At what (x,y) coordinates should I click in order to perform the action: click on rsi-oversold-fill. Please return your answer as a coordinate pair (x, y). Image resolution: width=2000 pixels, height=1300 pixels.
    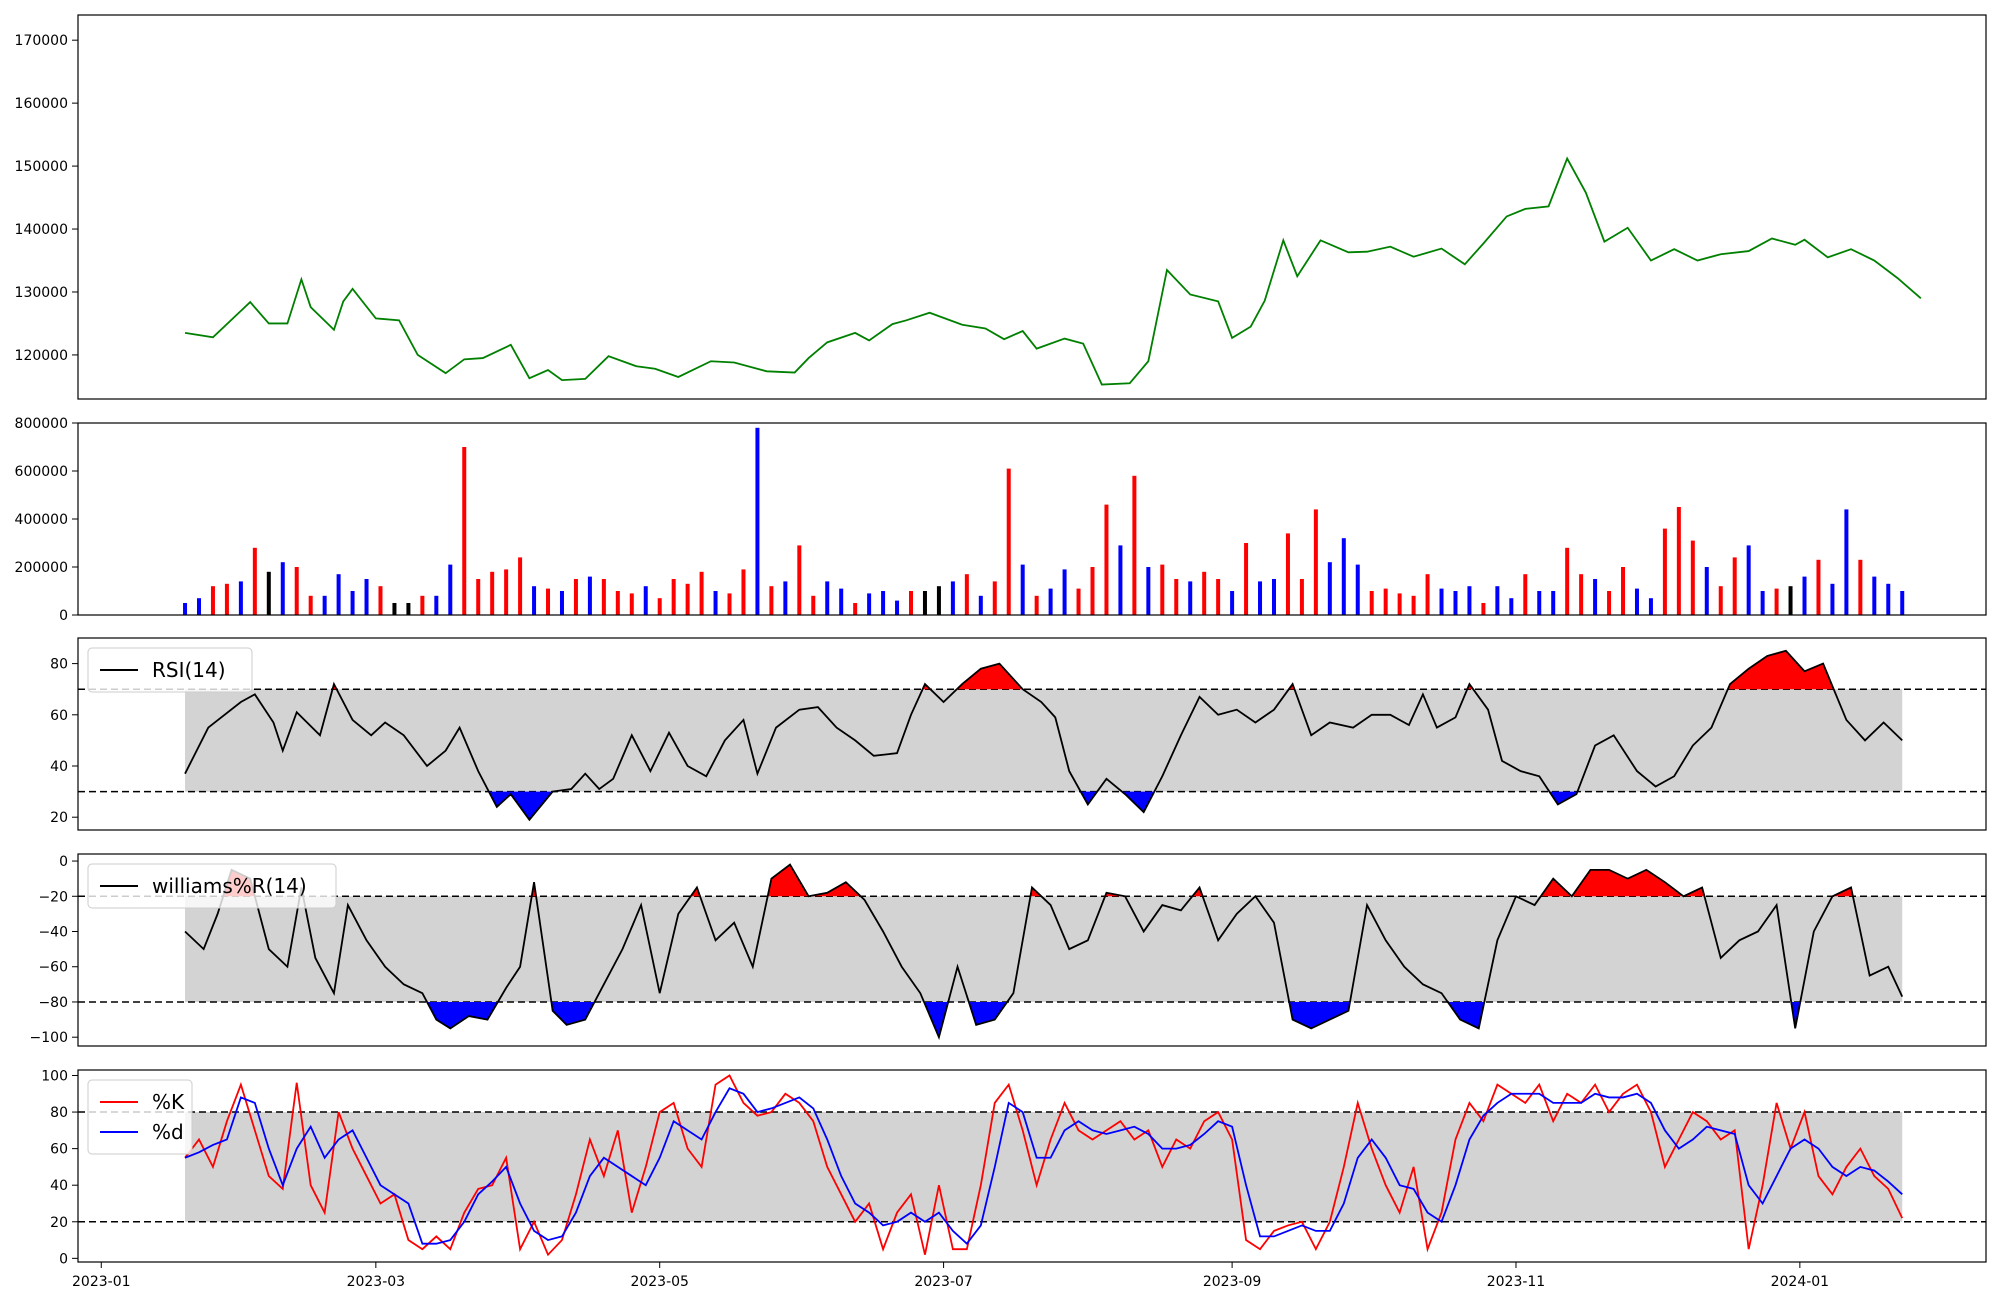
    Looking at the image, I should click on (1033, 805).